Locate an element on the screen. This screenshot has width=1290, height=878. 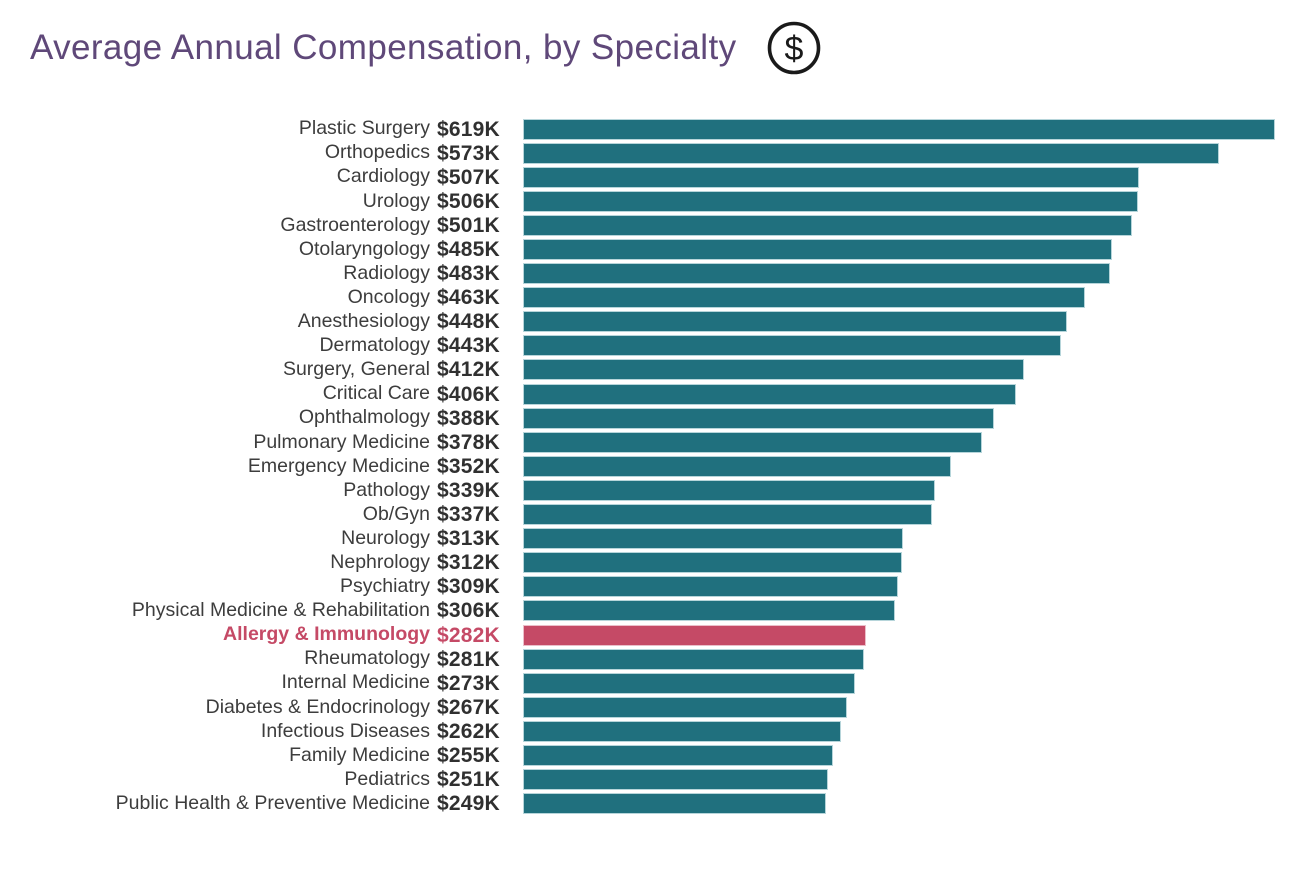
compensation-value-label: $448K is located at coordinates (468, 322).